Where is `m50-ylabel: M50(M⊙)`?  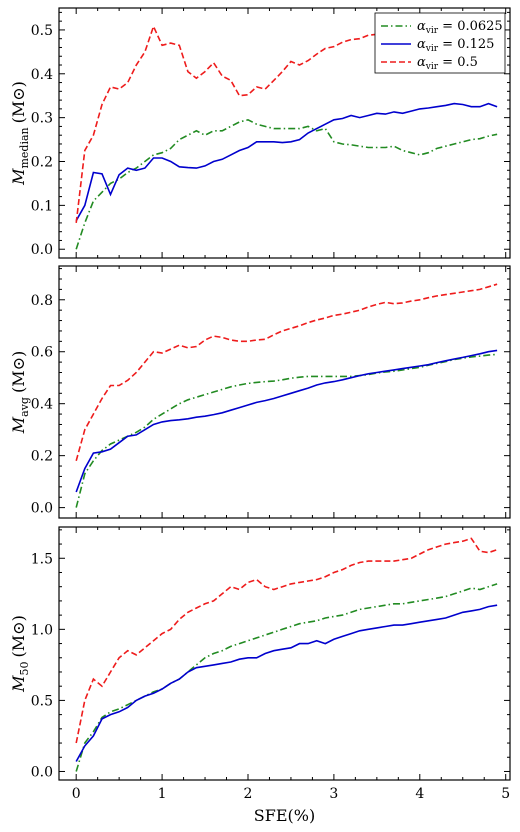 m50-ylabel: M50(M⊙) is located at coordinates (20, 654).